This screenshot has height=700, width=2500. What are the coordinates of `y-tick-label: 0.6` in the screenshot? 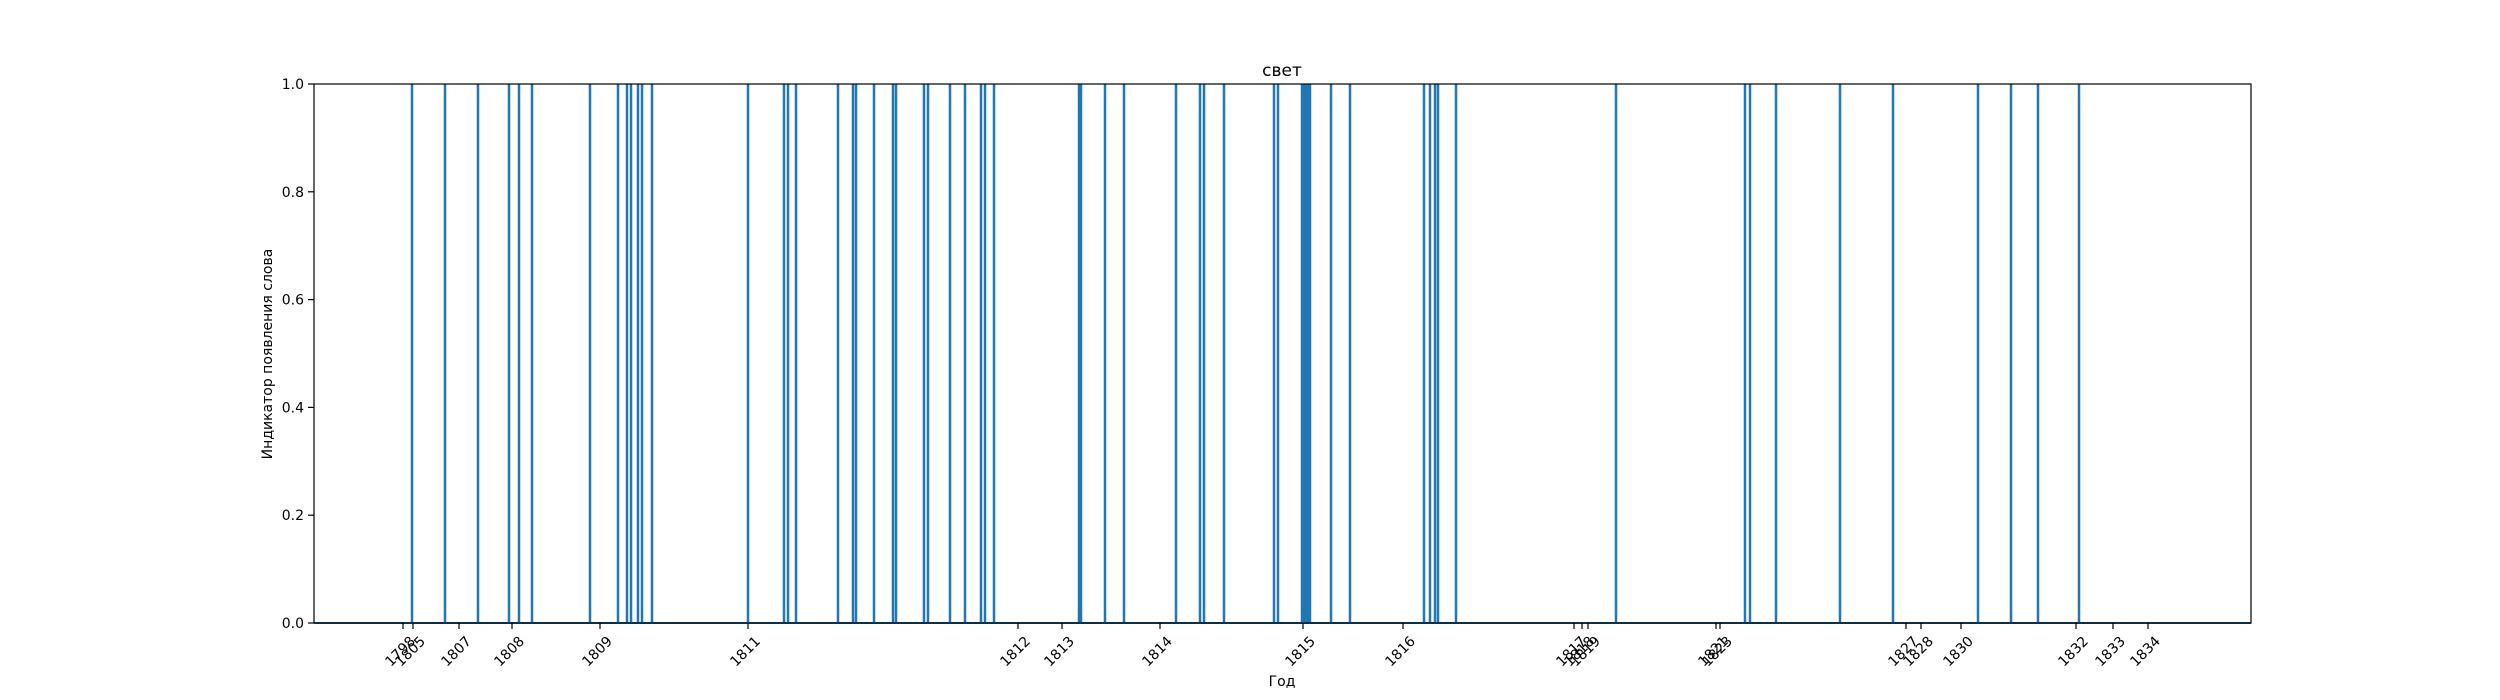 It's located at (293, 301).